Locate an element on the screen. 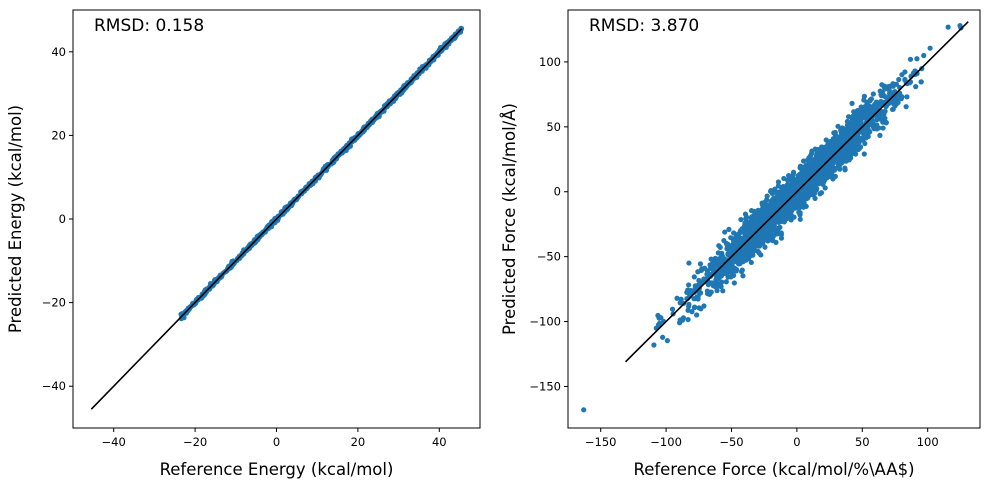 The height and width of the screenshot is (490, 990). energy-point is located at coordinates (248, 249).